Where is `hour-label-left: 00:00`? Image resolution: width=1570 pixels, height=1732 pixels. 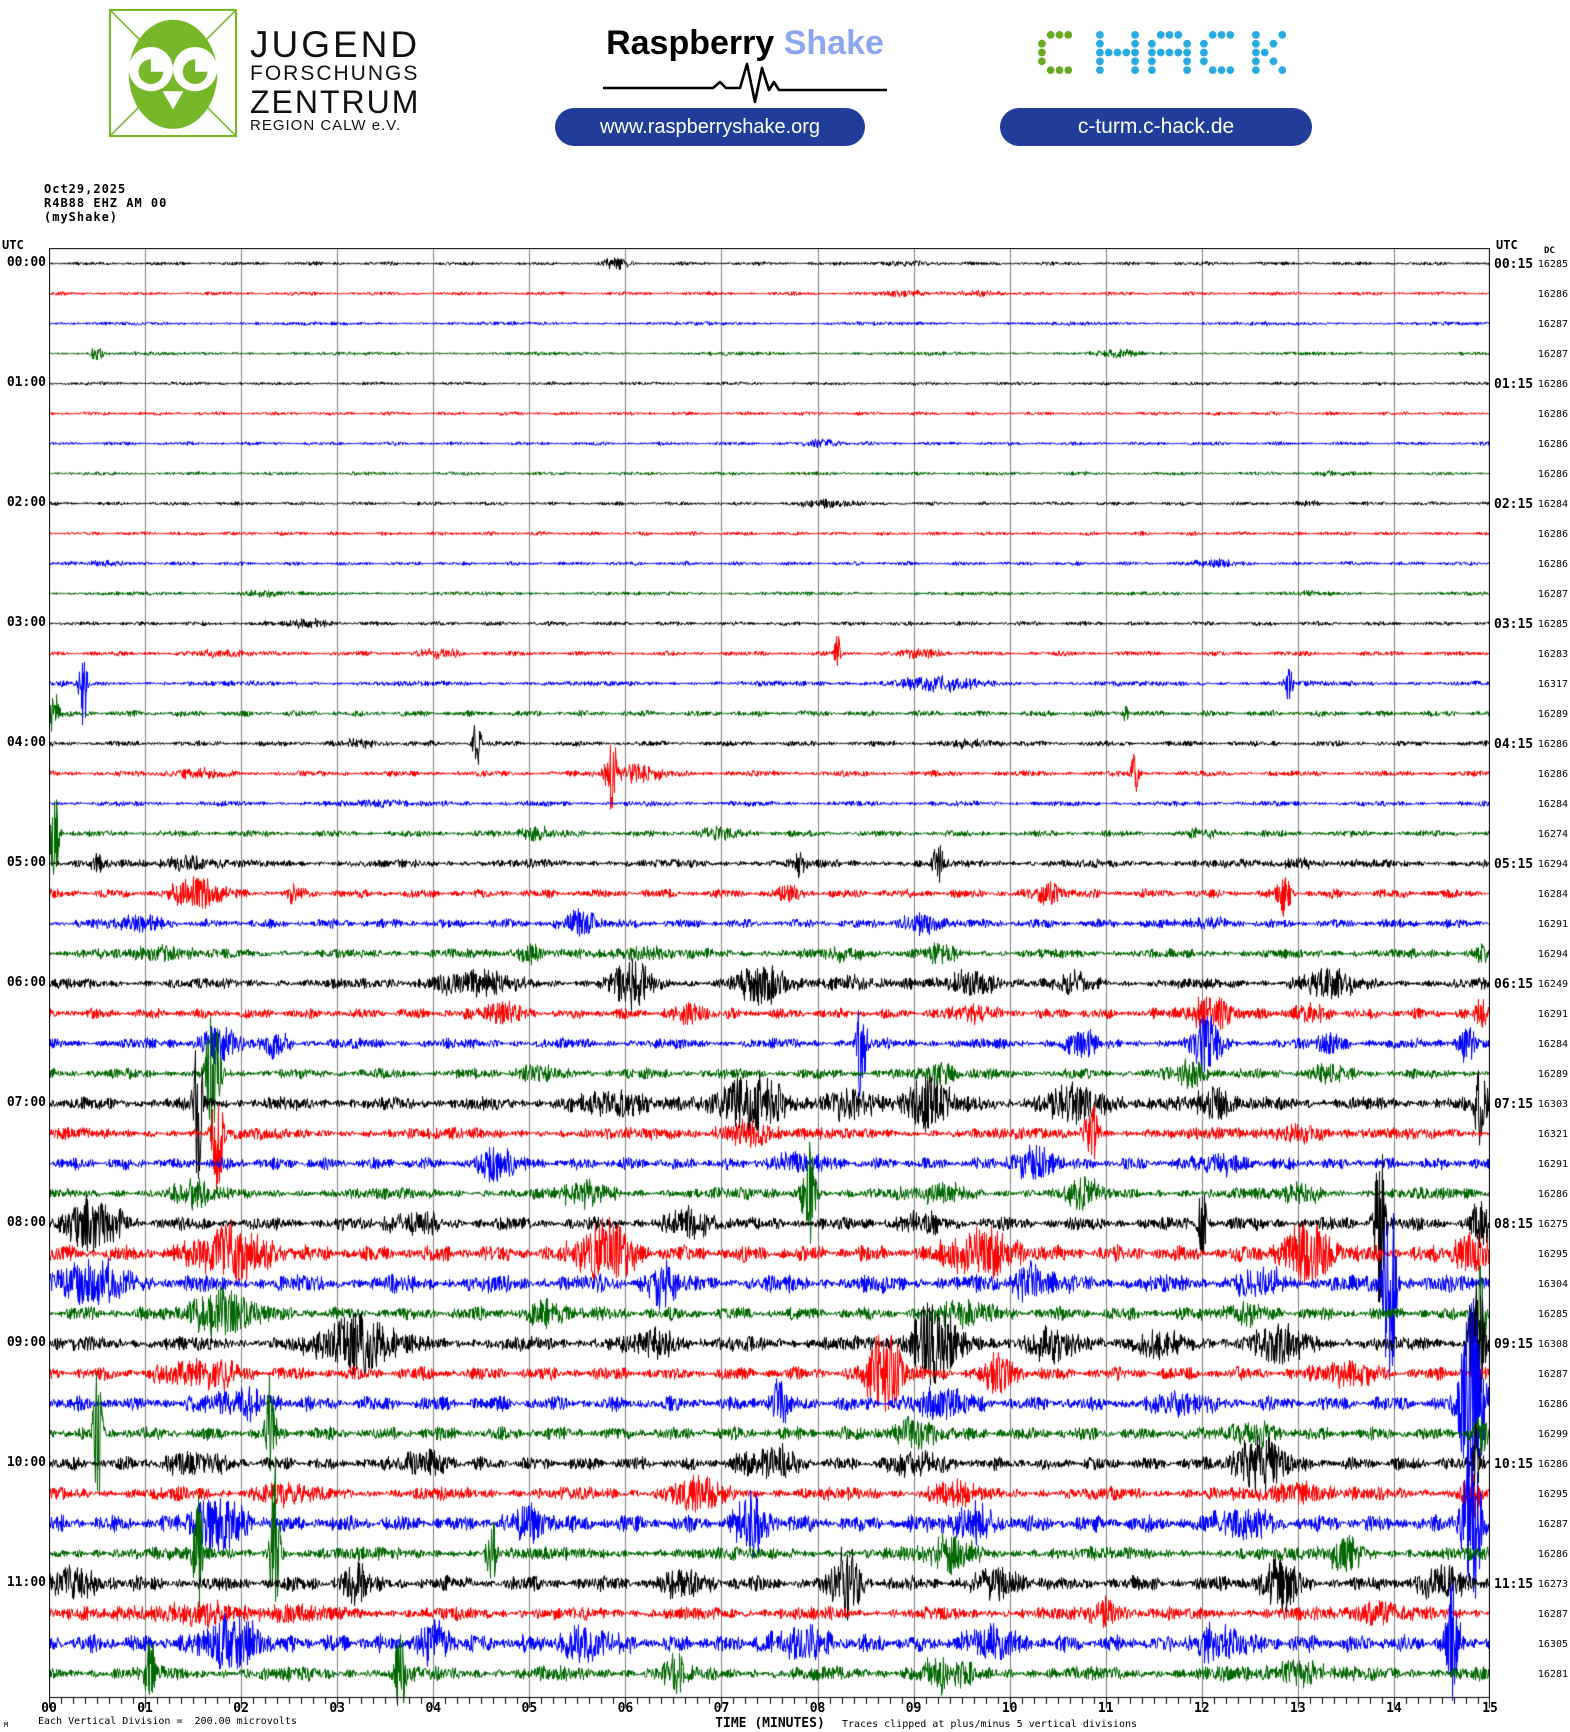 hour-label-left: 00:00 is located at coordinates (26, 262).